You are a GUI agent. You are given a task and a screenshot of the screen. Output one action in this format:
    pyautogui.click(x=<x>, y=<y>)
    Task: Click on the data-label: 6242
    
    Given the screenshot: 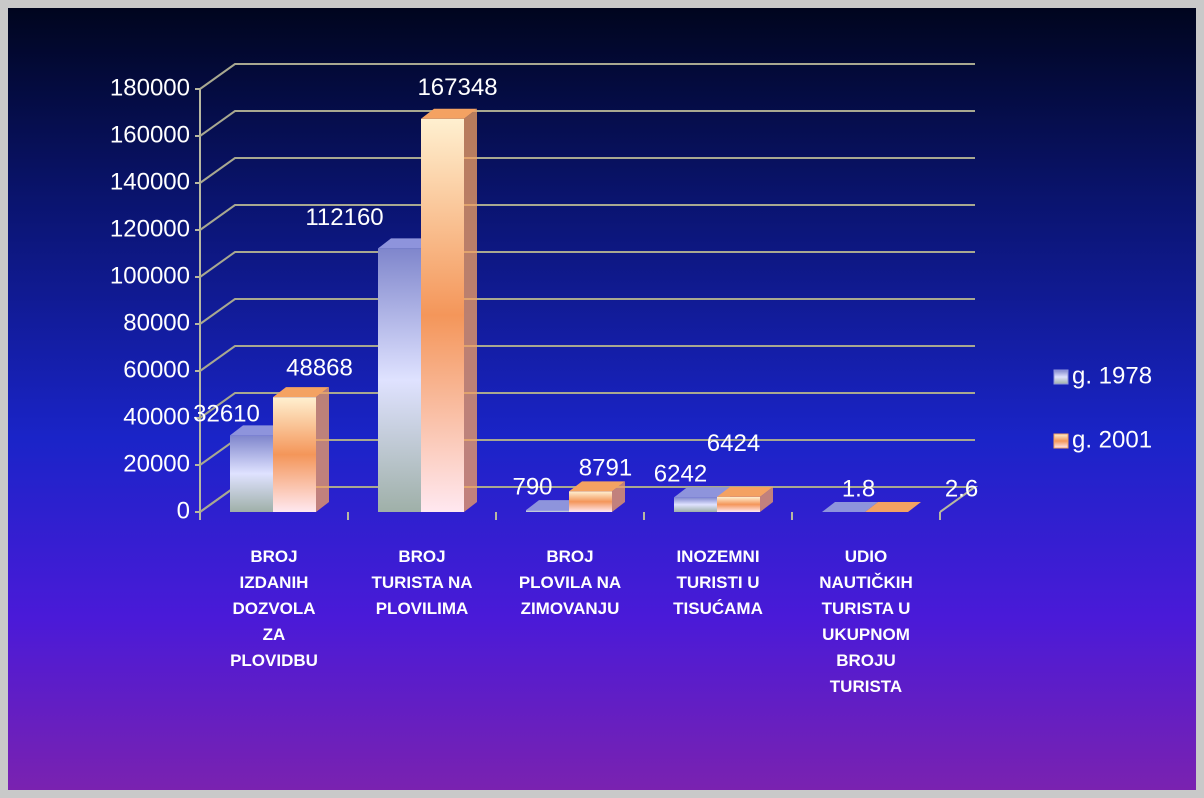 What is the action you would take?
    pyautogui.click(x=680, y=474)
    